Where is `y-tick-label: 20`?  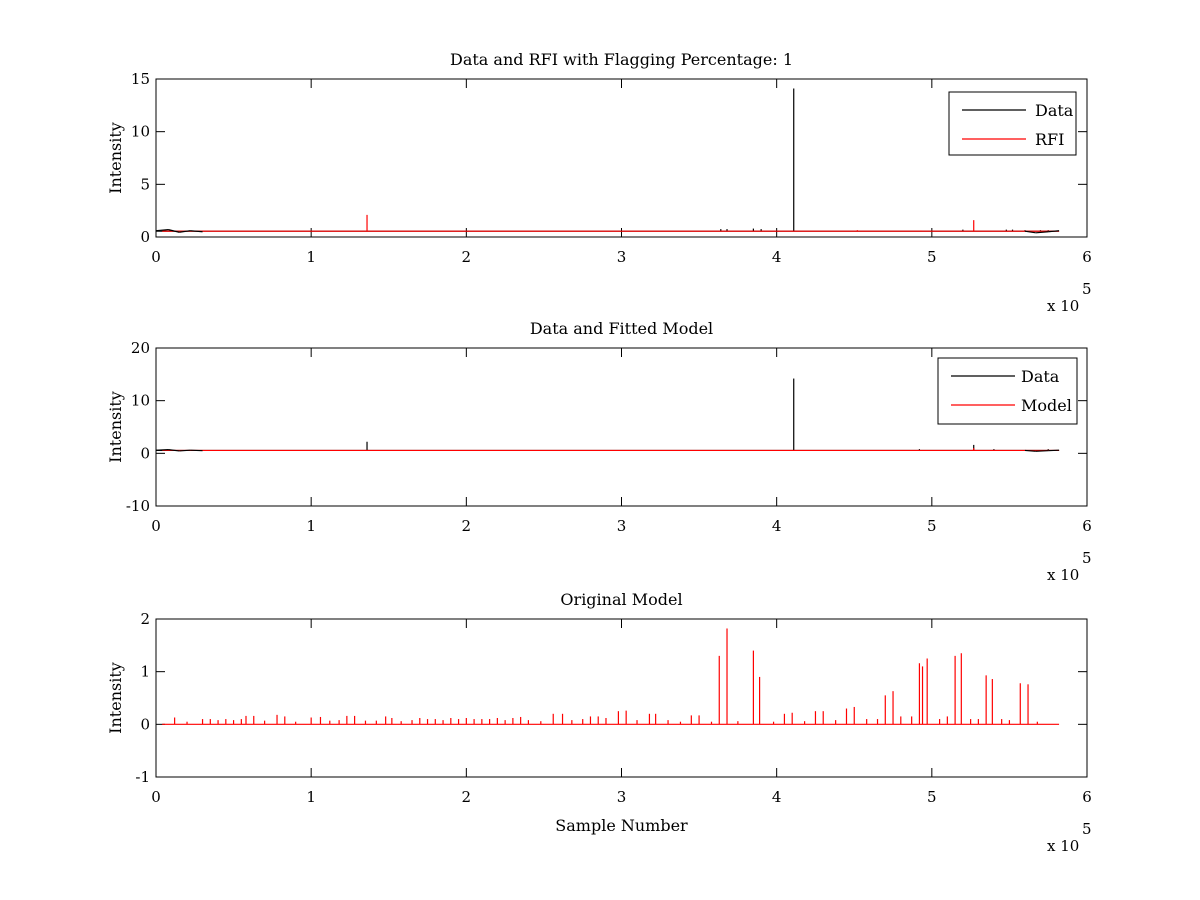 y-tick-label: 20 is located at coordinates (140, 348).